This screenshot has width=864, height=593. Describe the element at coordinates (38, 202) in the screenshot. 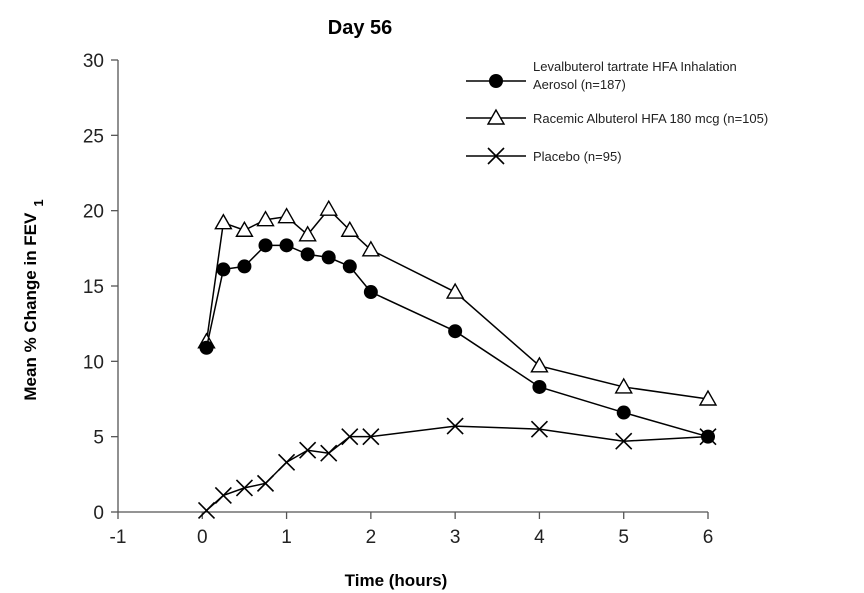

I see `y-axis-label-subscript: 1` at that location.